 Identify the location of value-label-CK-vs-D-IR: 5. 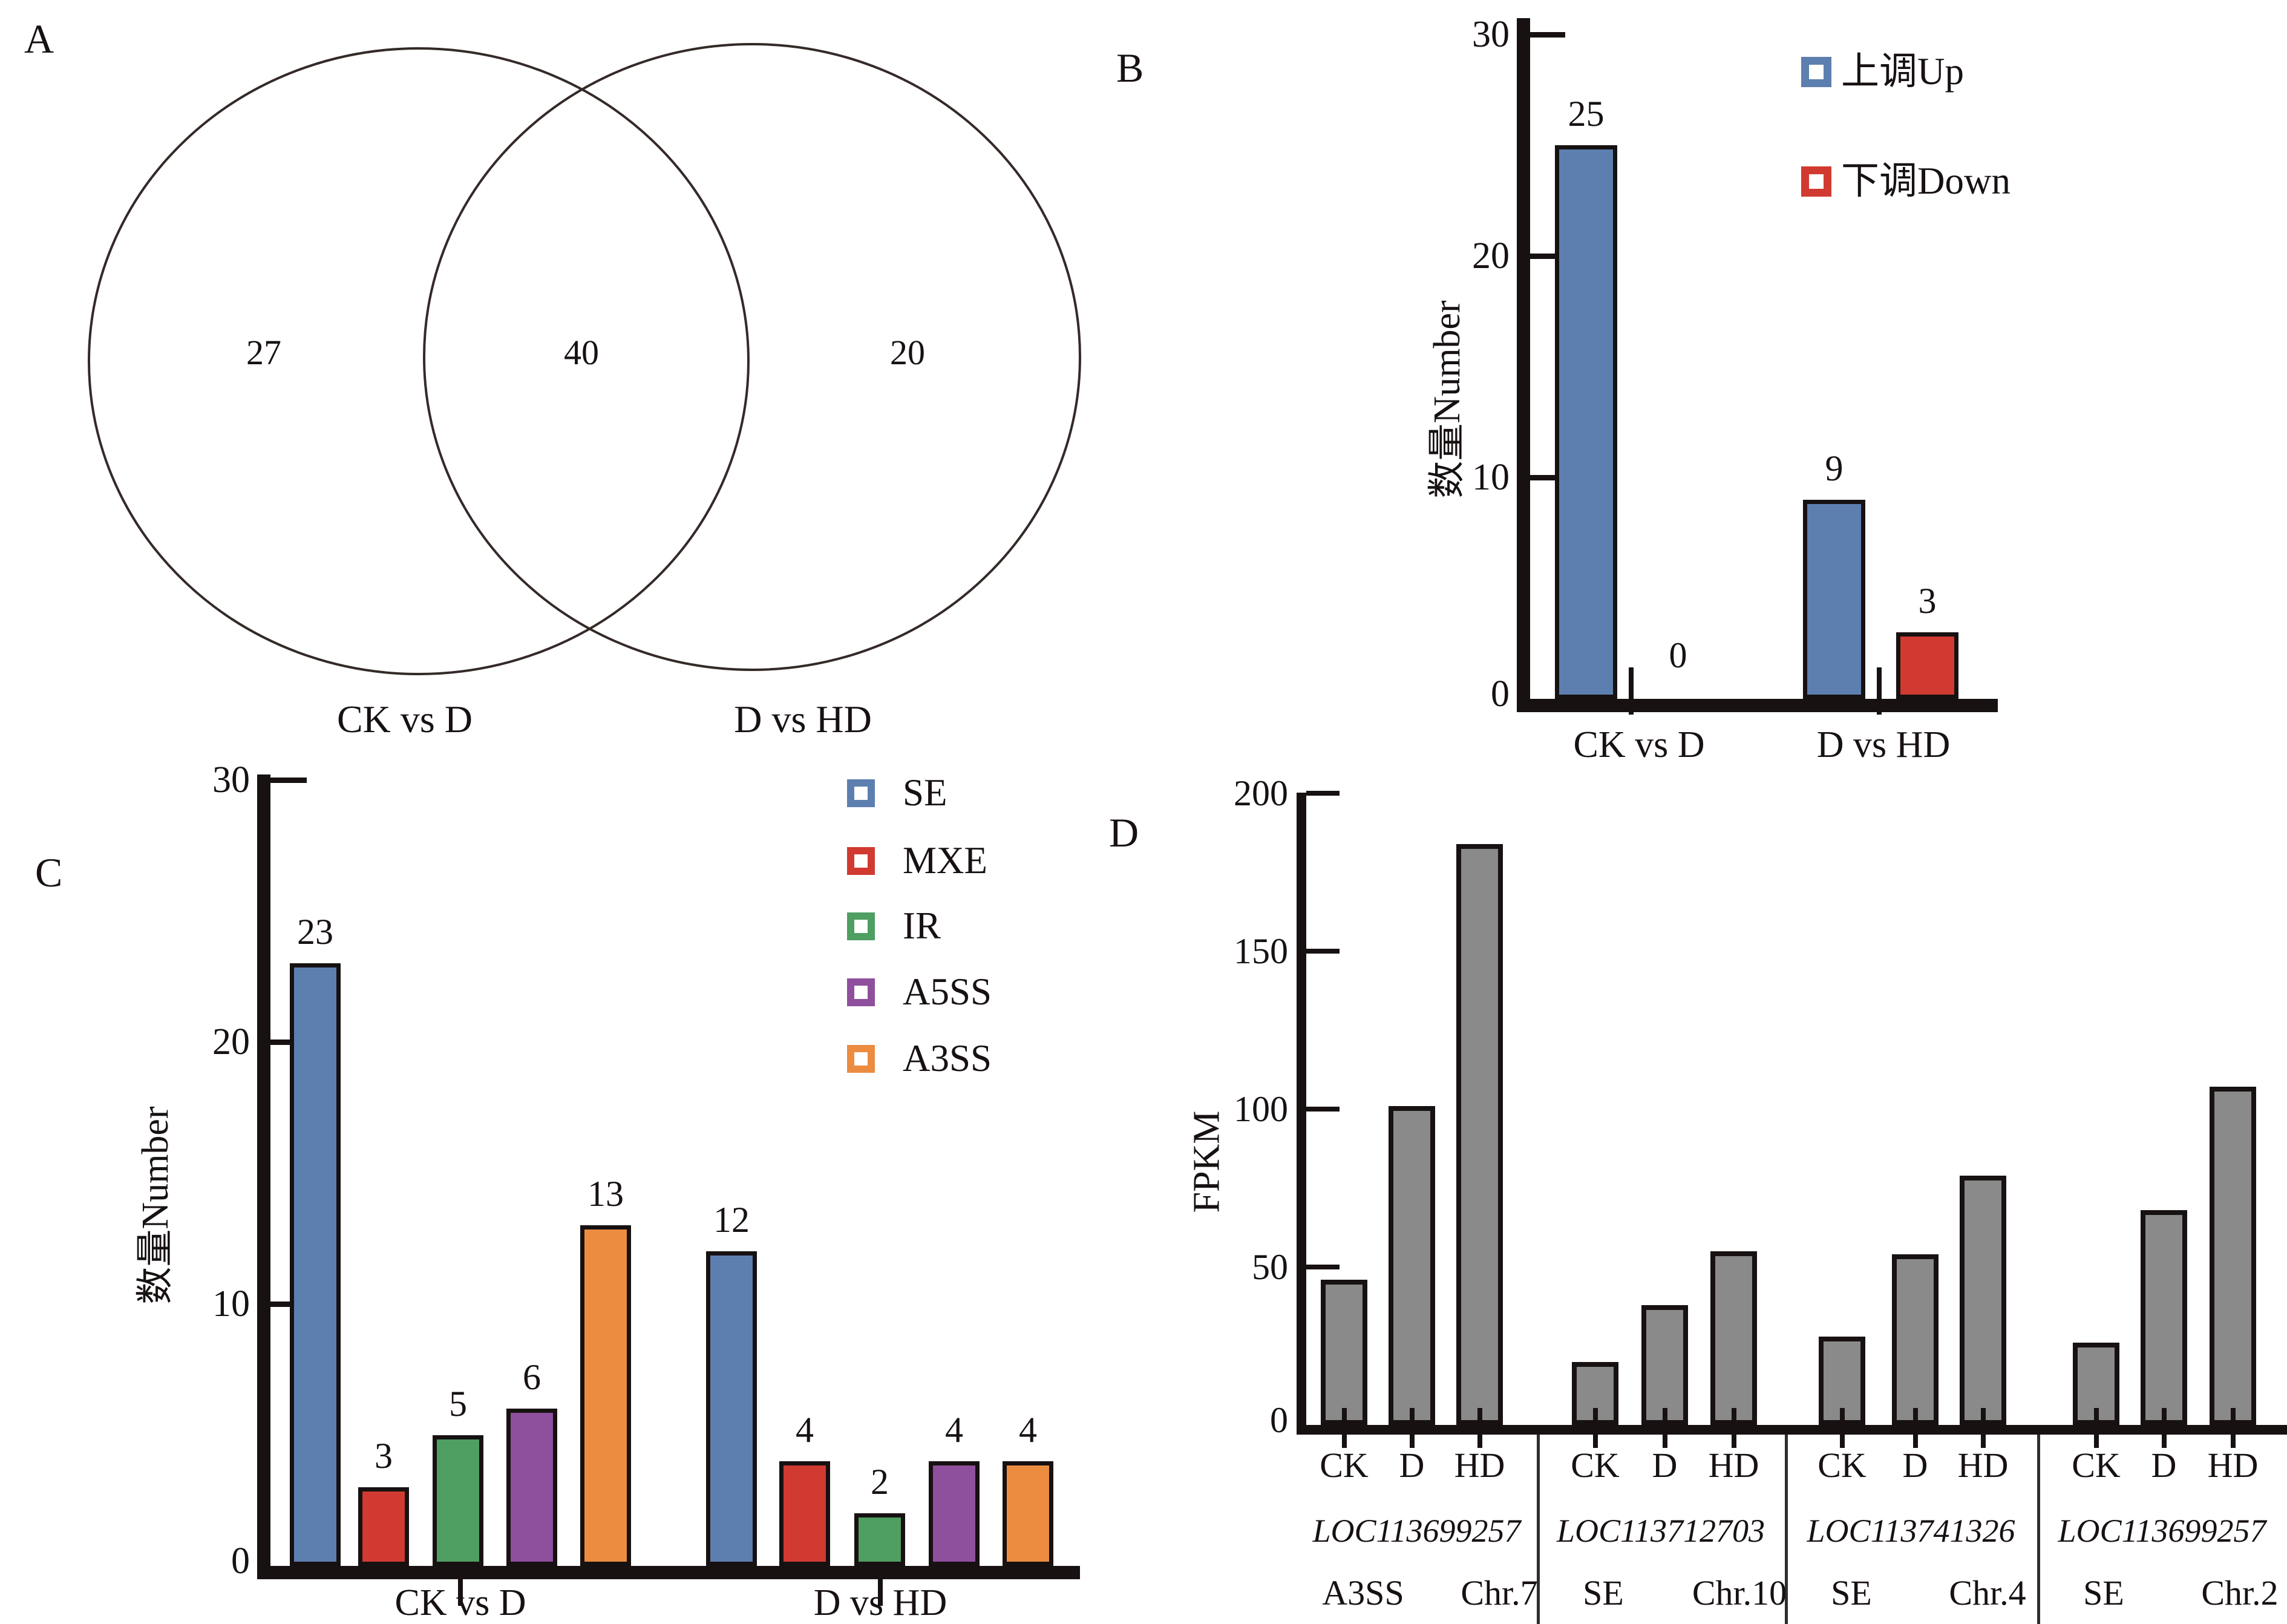
(458, 1403).